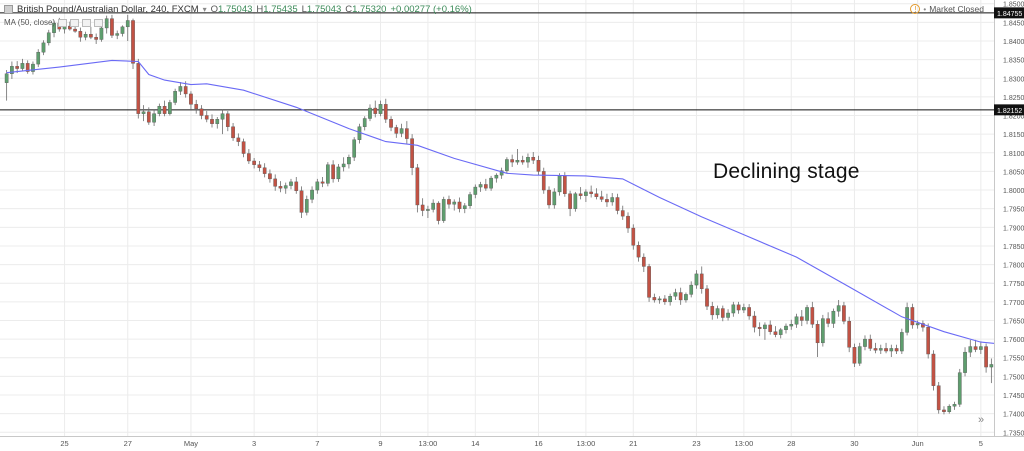  Describe the element at coordinates (87, 22) in the screenshot. I see `close-icon` at that location.